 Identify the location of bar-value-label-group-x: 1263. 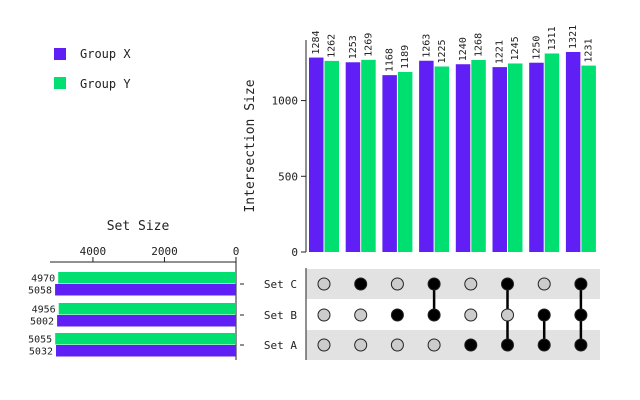
(426, 46).